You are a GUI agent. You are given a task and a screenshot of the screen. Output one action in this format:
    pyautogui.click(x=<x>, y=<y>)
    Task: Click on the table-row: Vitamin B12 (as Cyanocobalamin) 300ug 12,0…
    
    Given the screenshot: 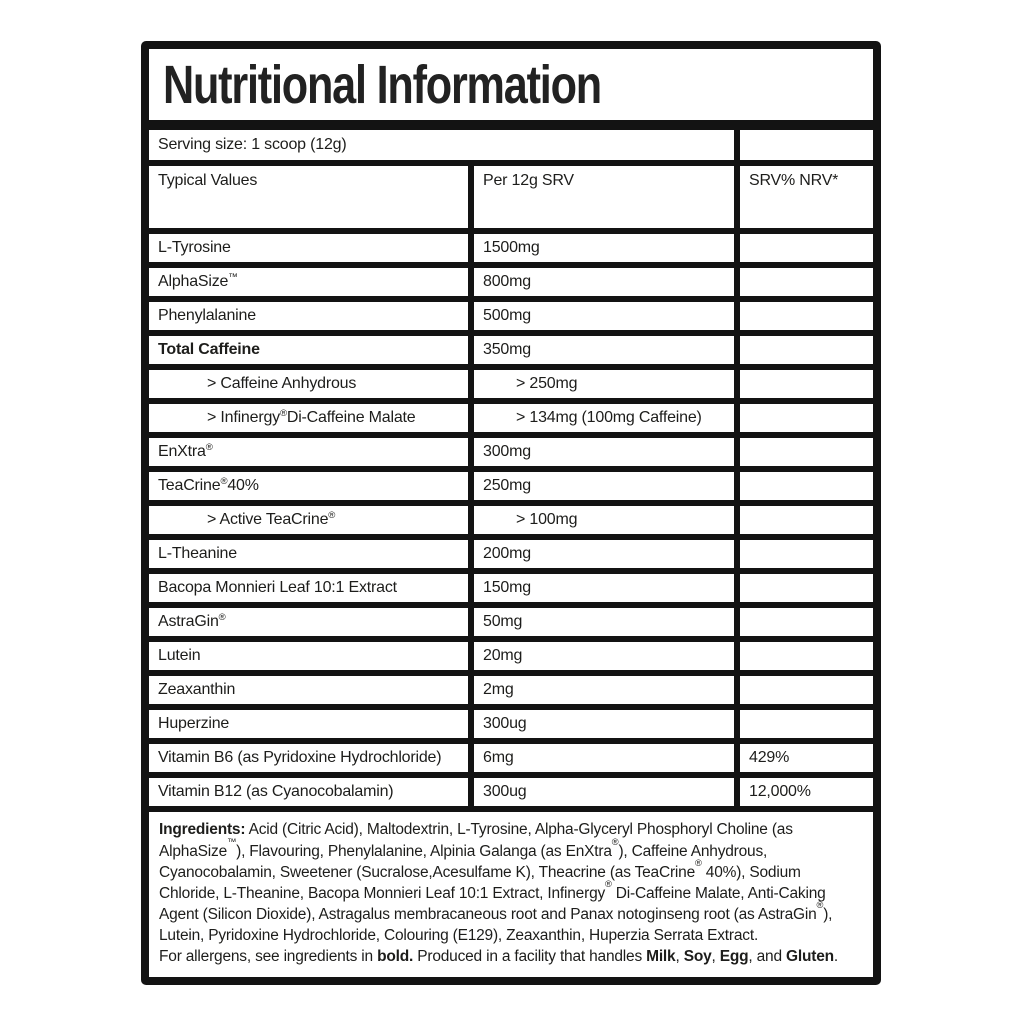 What is the action you would take?
    pyautogui.click(x=511, y=792)
    